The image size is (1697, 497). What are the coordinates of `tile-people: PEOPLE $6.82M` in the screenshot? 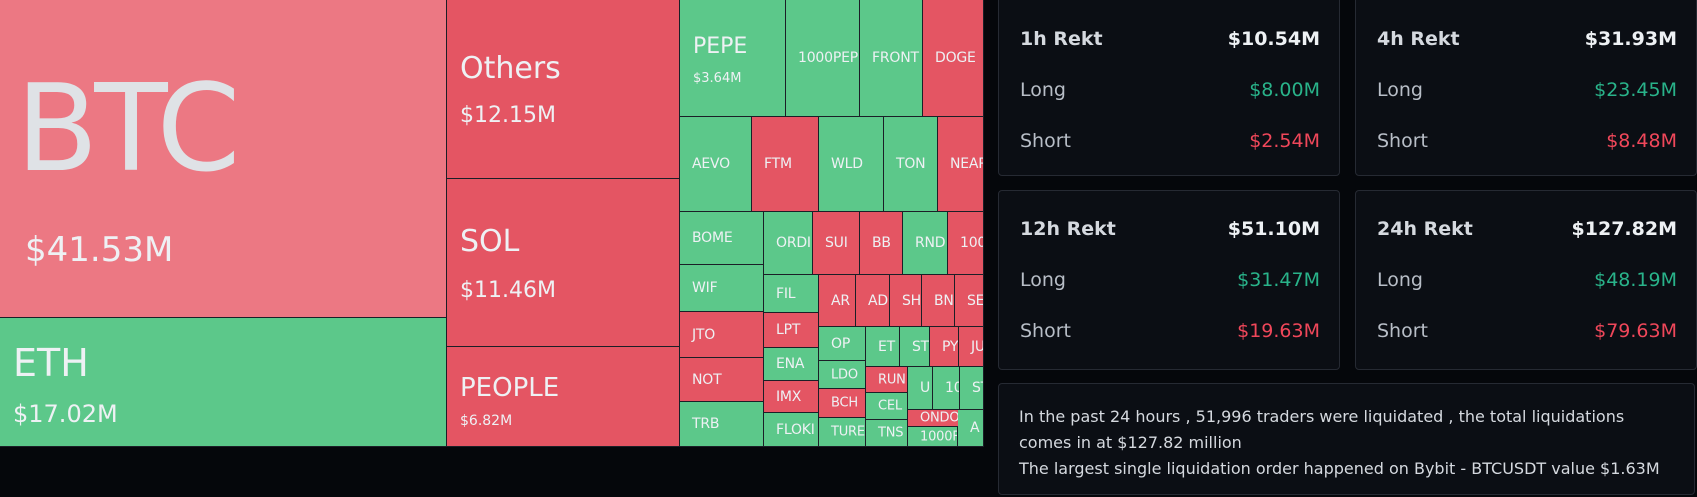 It's located at (563, 397).